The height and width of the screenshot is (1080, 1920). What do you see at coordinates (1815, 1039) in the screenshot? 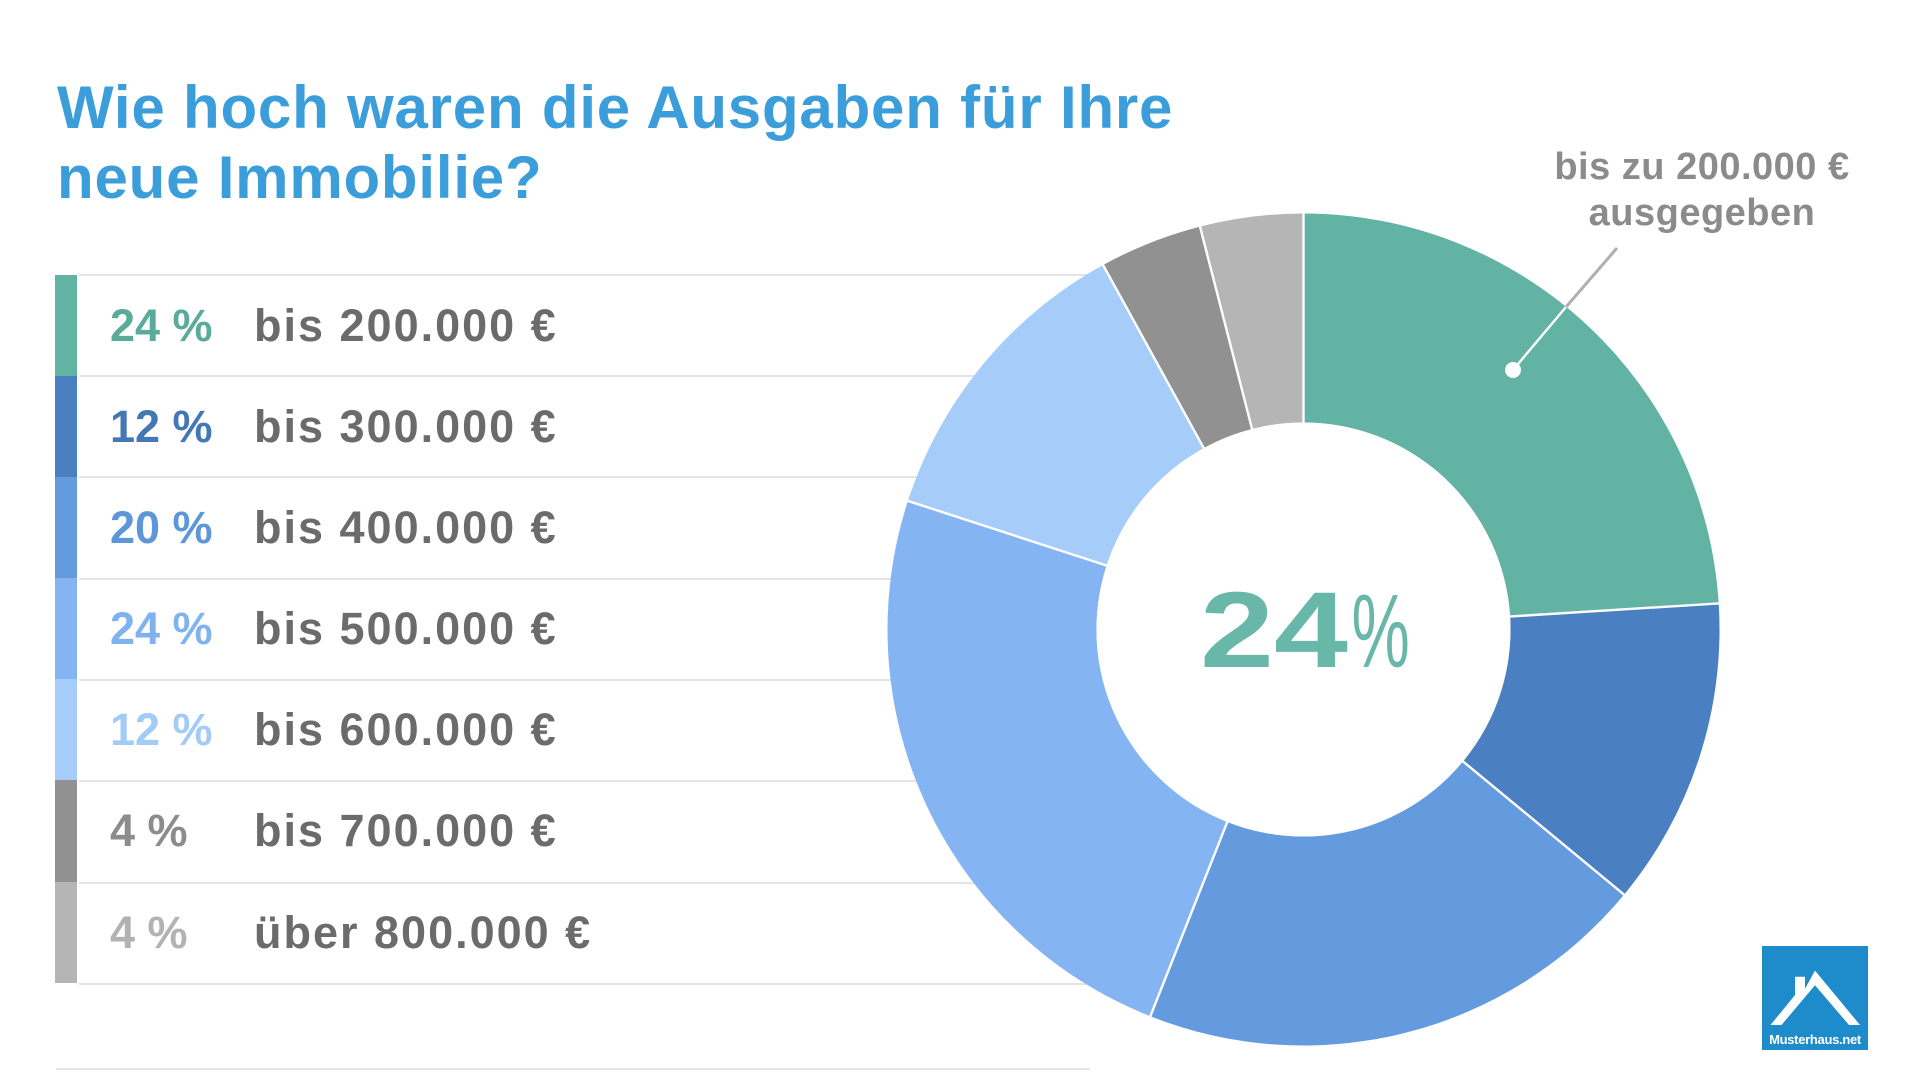
I see `svg-text: Musterhaus.net` at bounding box center [1815, 1039].